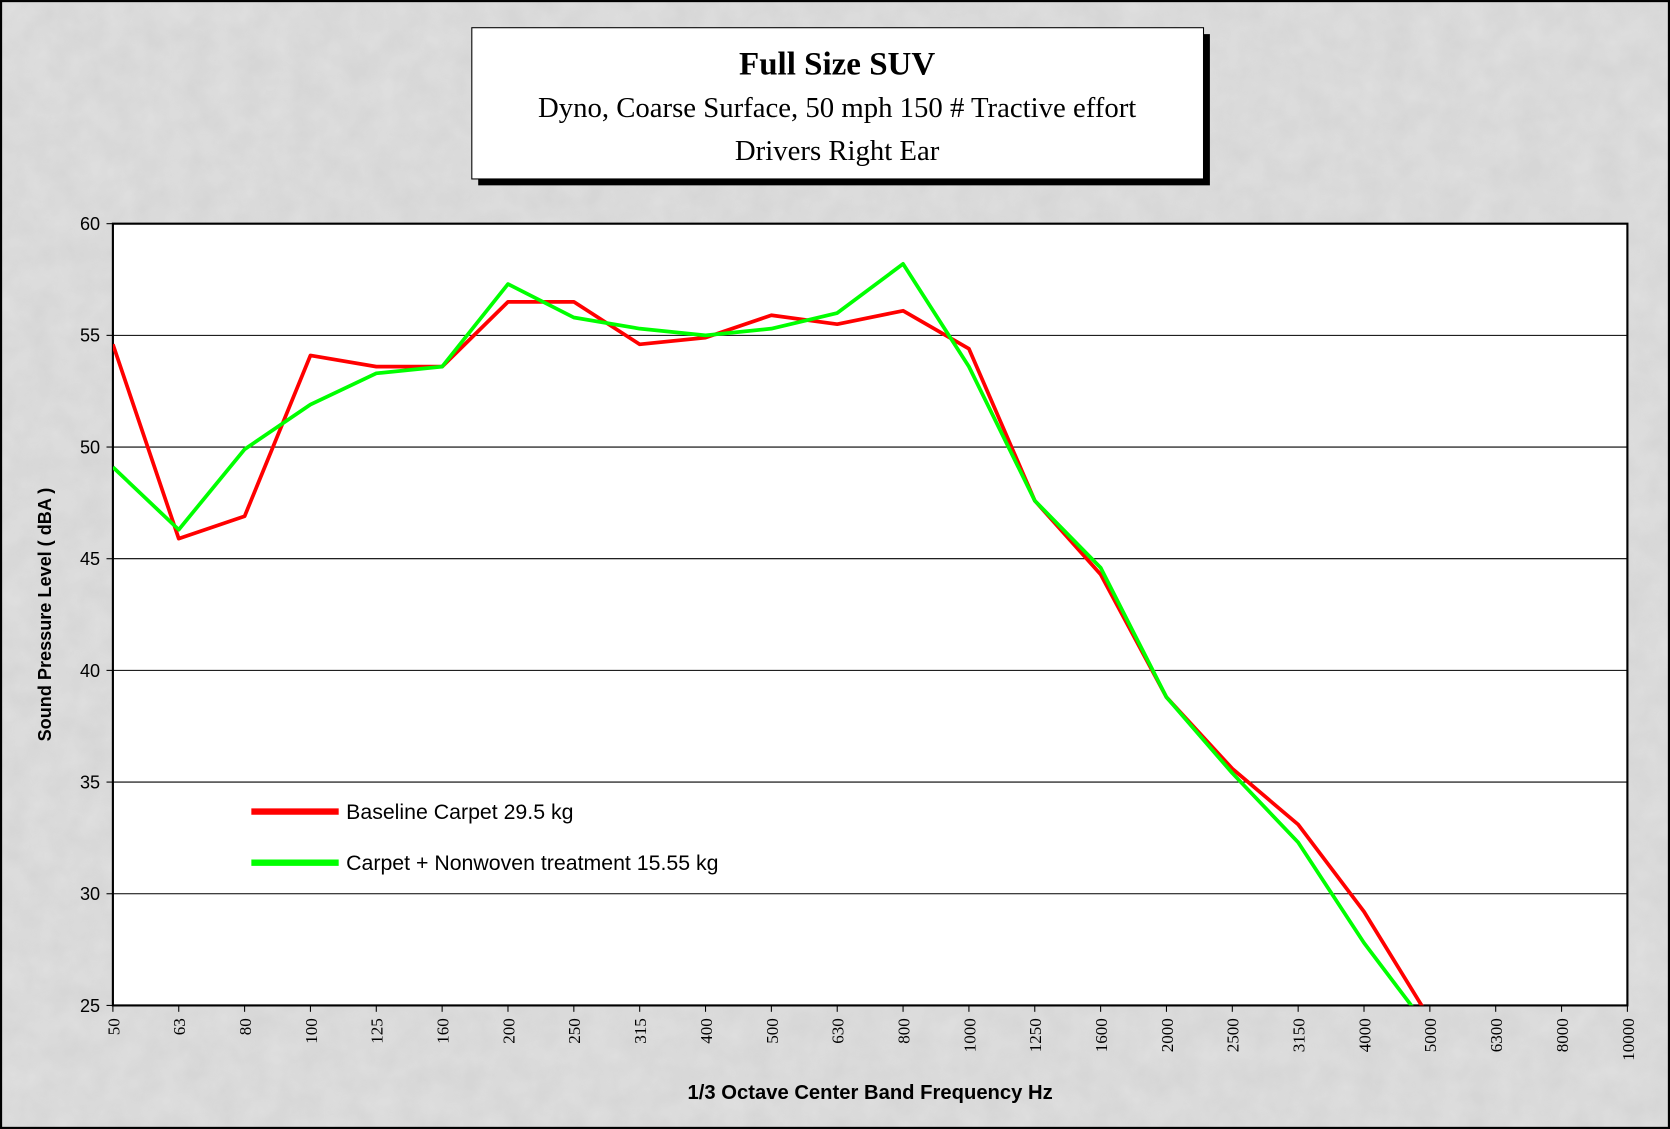 Image resolution: width=1670 pixels, height=1129 pixels. Describe the element at coordinates (1496, 1035) in the screenshot. I see `x-tick-label: 6300` at that location.